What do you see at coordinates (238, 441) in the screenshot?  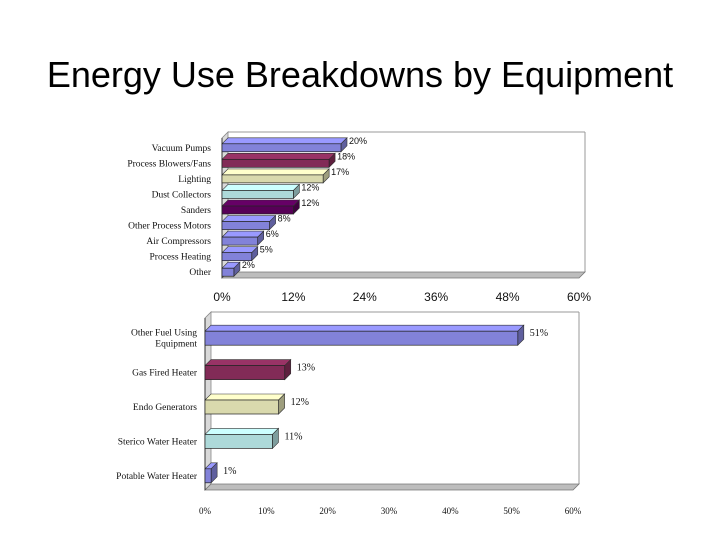 I see `bar-sterico-water-heater` at bounding box center [238, 441].